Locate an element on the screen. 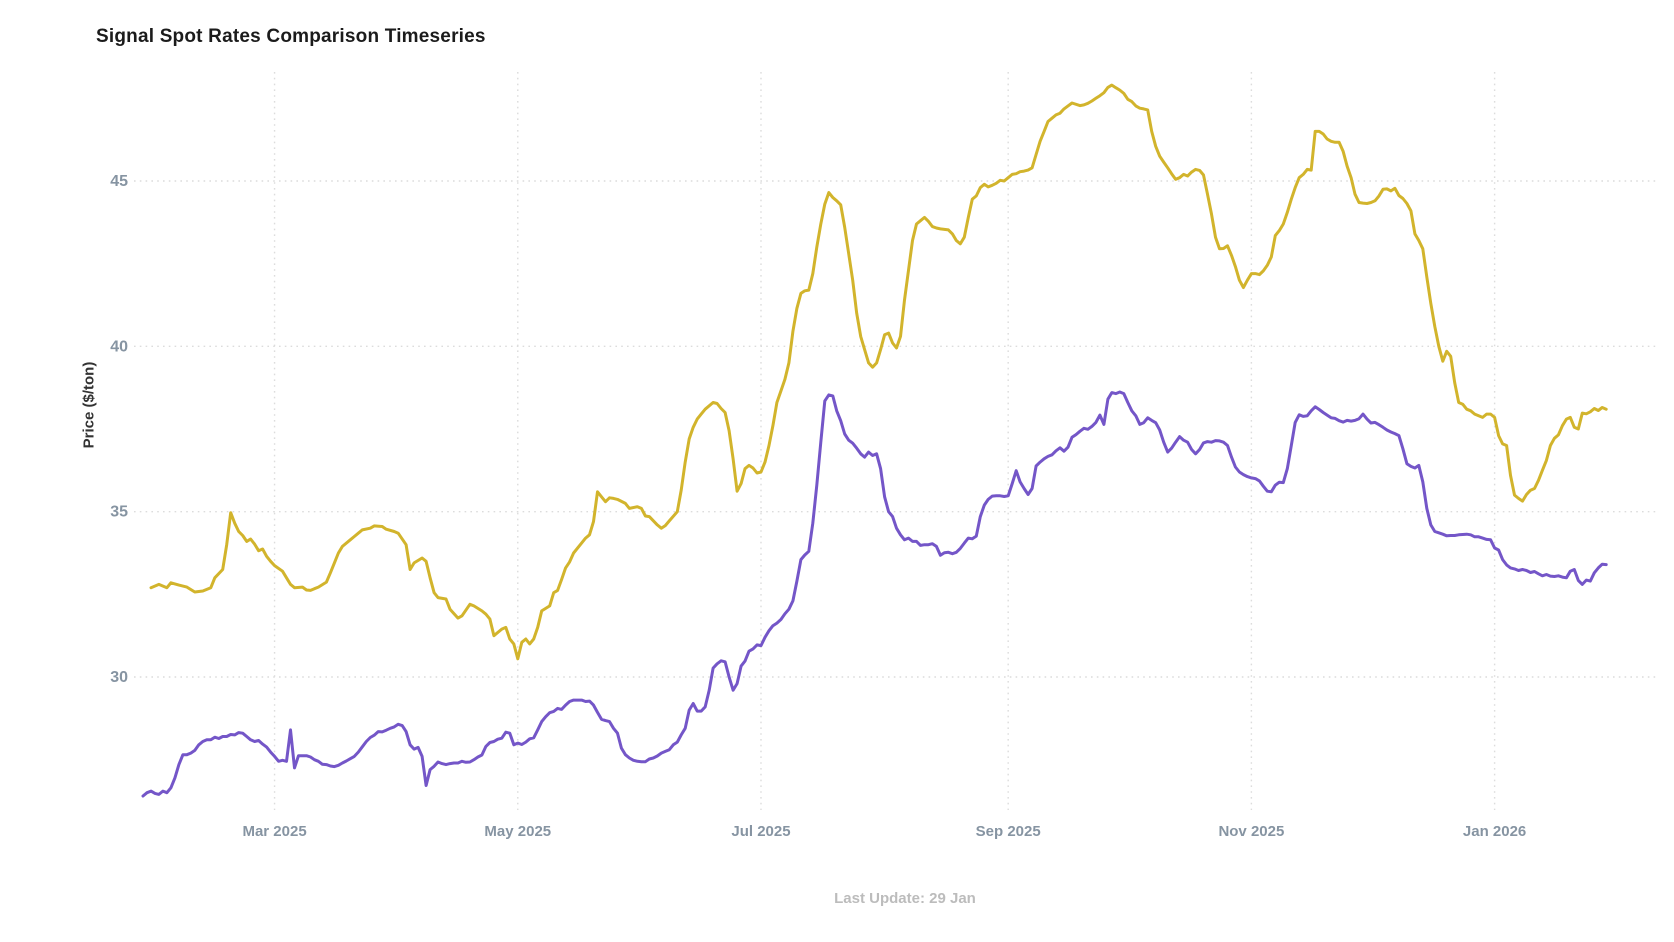  x-tick-label: Mar 2025 is located at coordinates (274, 831).